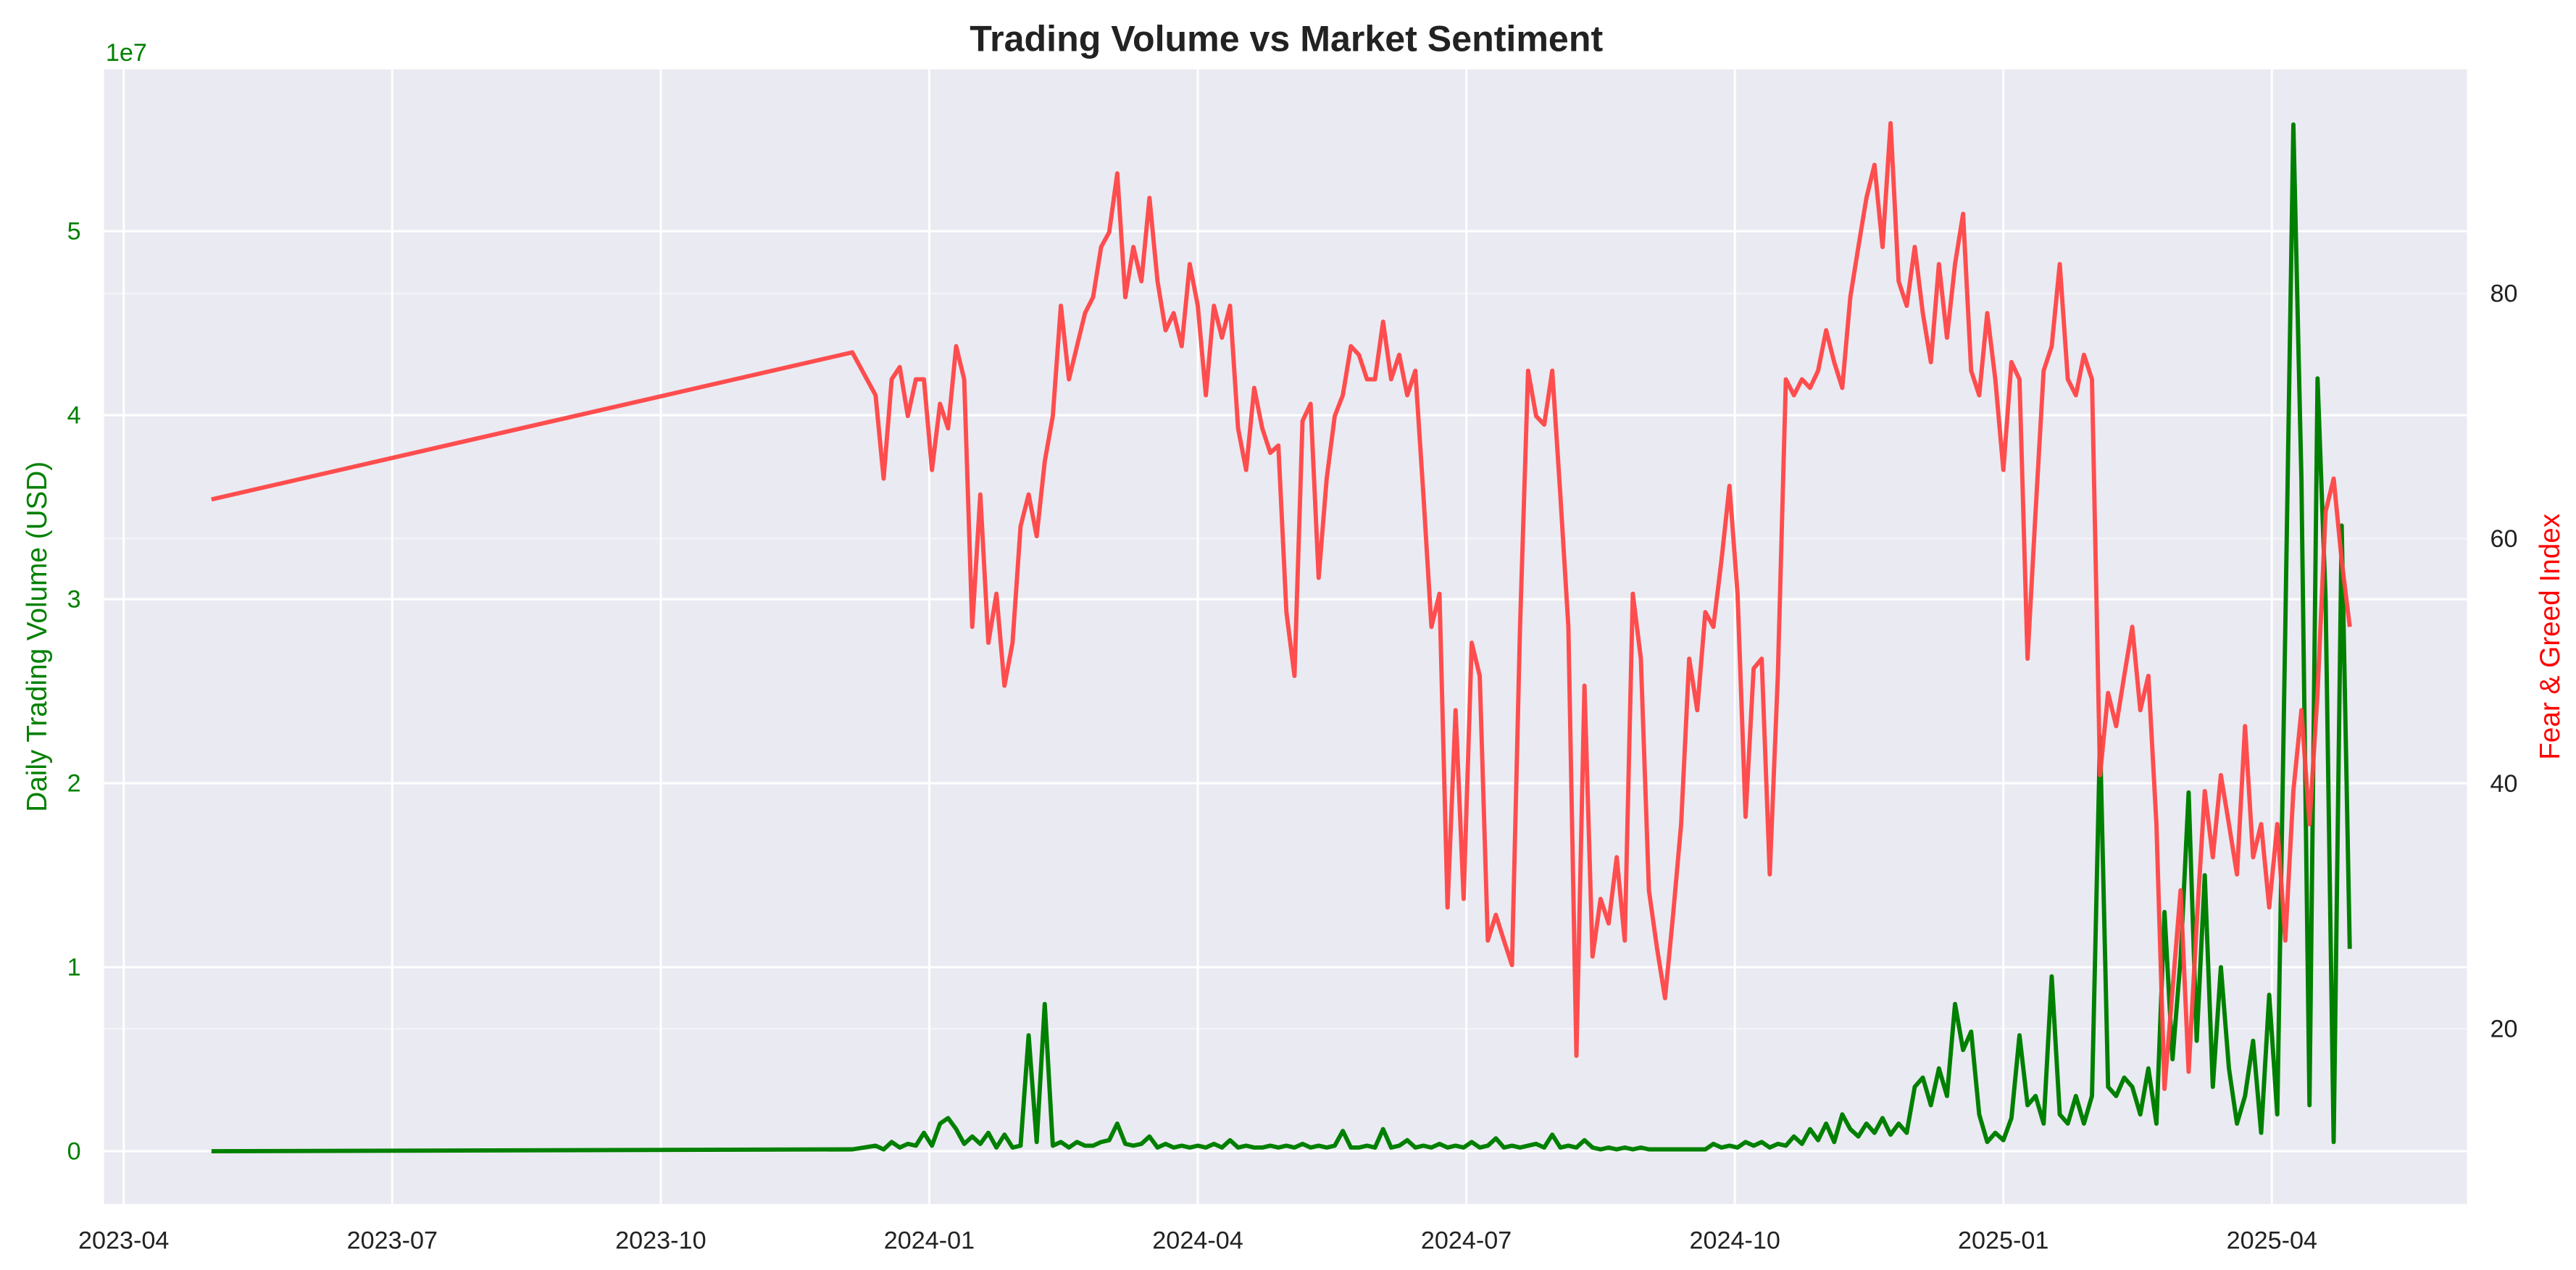 Image resolution: width=2576 pixels, height=1270 pixels. What do you see at coordinates (74, 599) in the screenshot?
I see `y-tick-label: 3` at bounding box center [74, 599].